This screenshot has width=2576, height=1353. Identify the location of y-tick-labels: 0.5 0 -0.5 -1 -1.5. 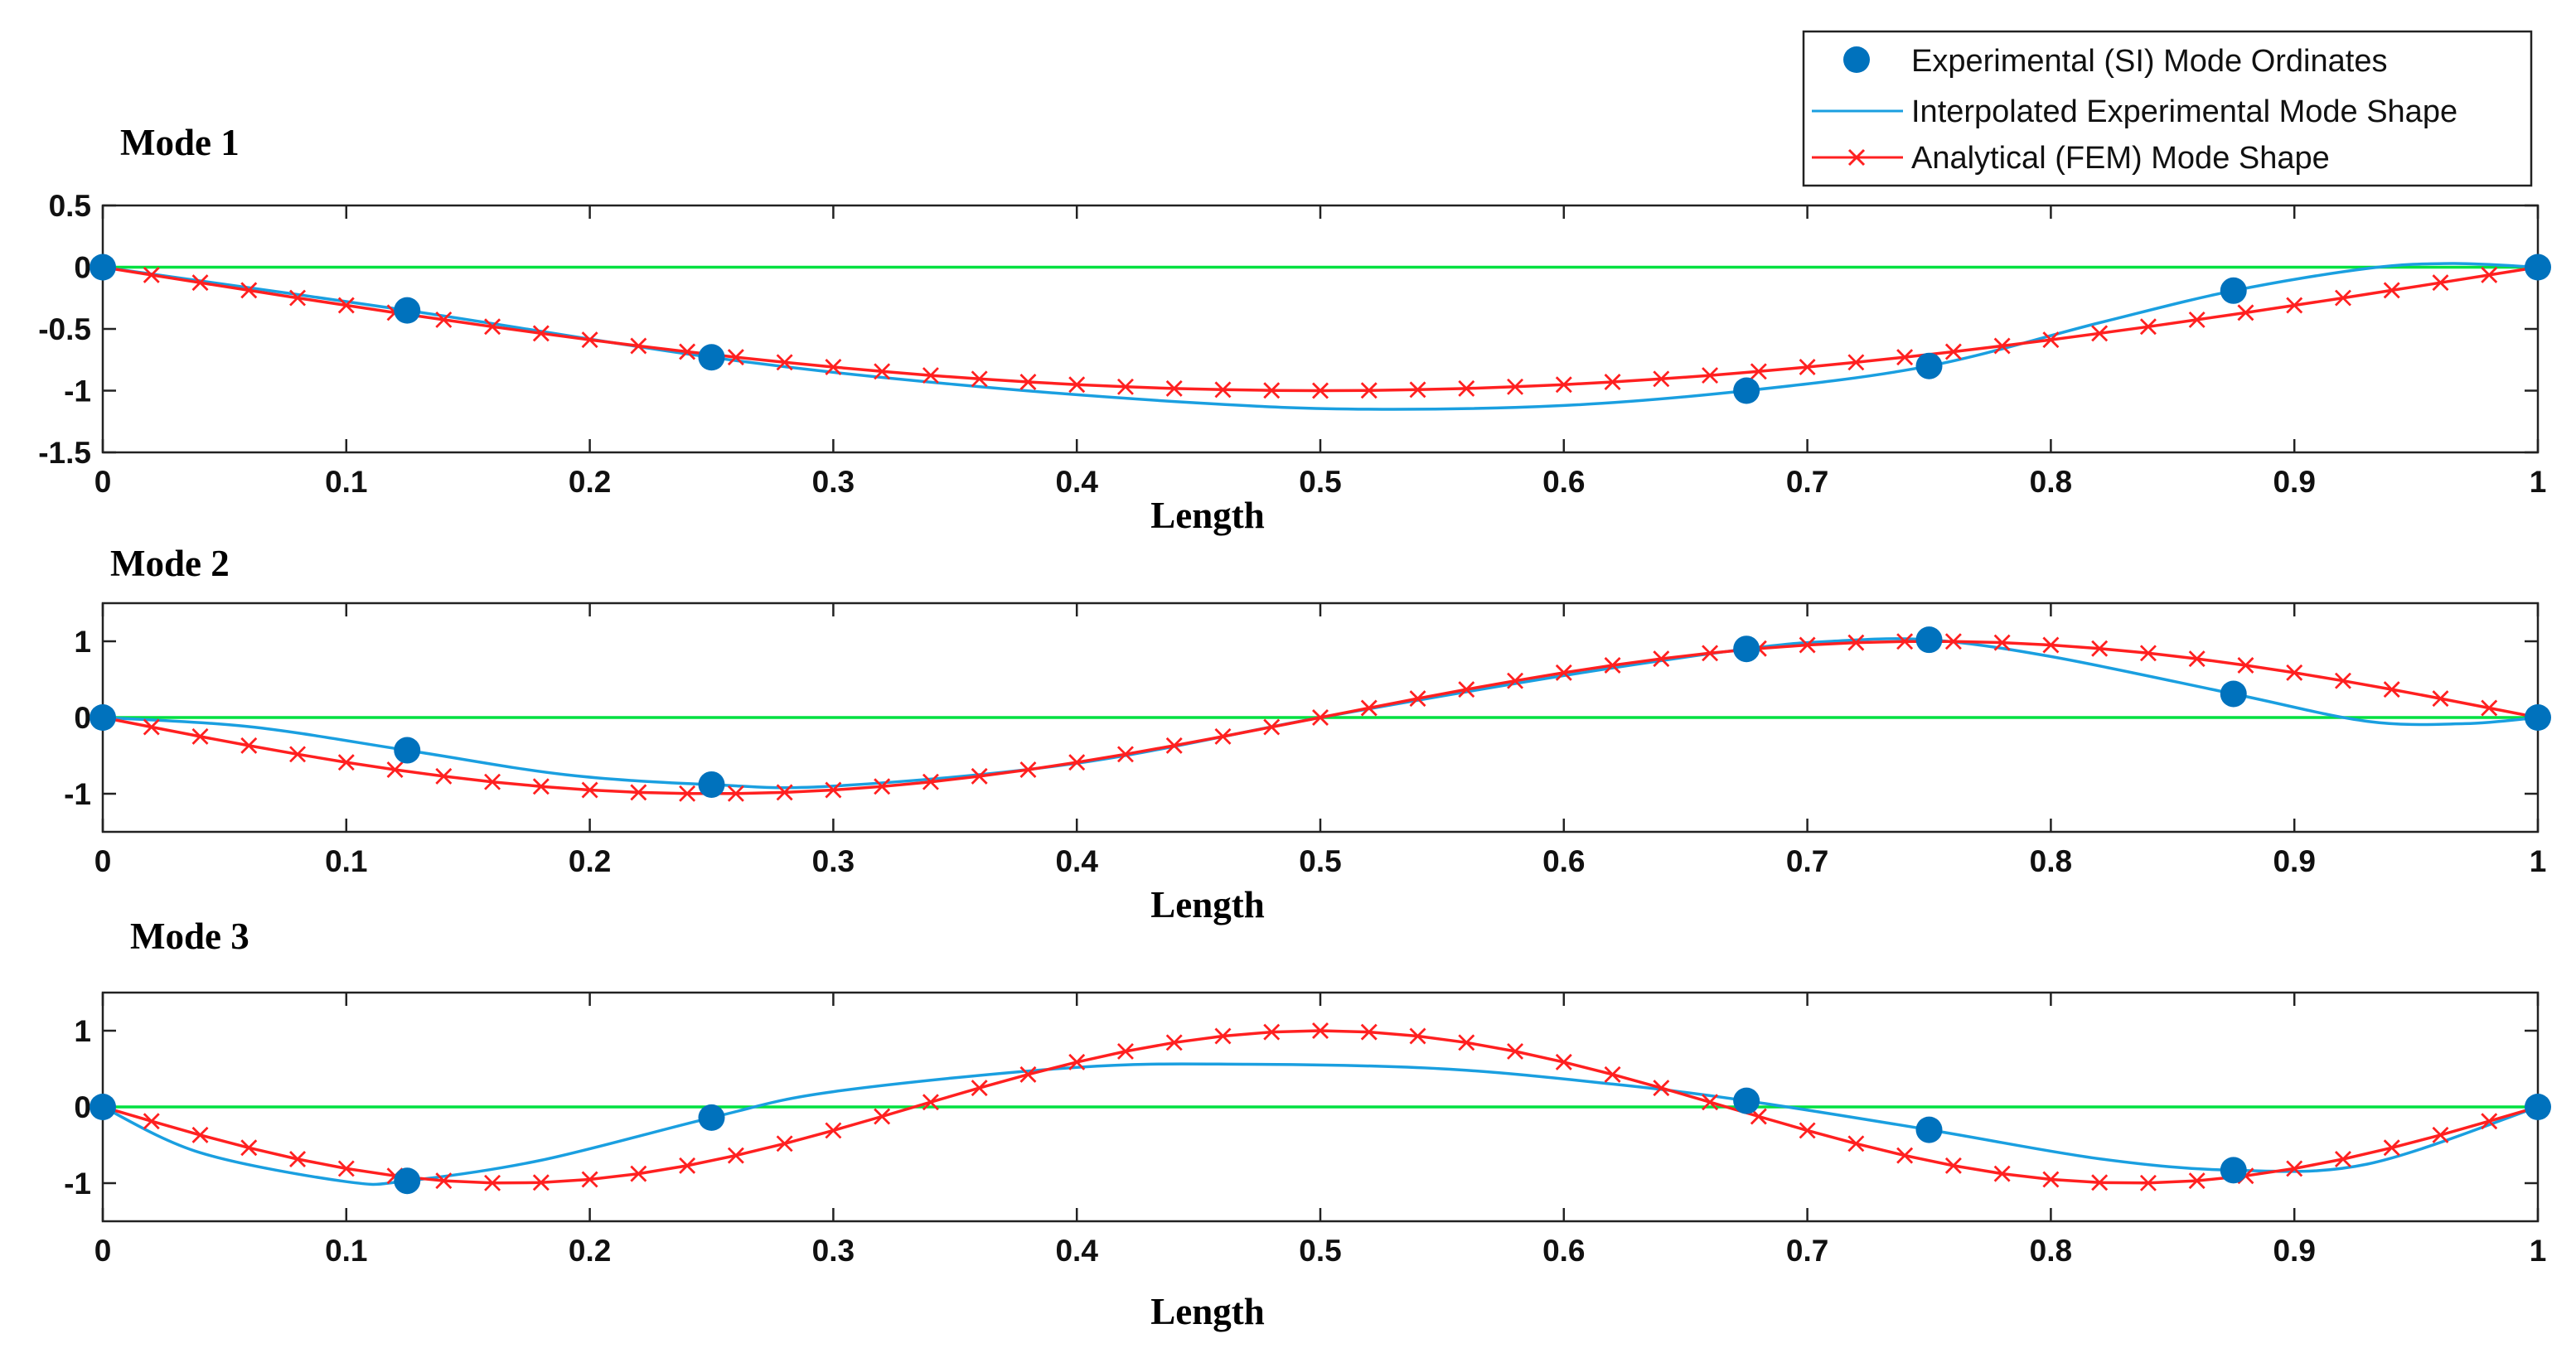
(64, 329).